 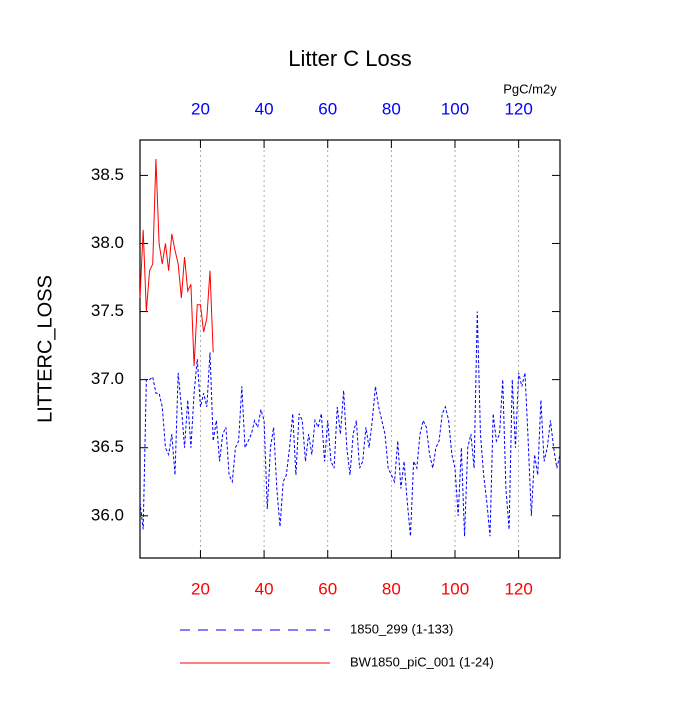 What do you see at coordinates (327, 588) in the screenshot?
I see `x-tick-label: 60` at bounding box center [327, 588].